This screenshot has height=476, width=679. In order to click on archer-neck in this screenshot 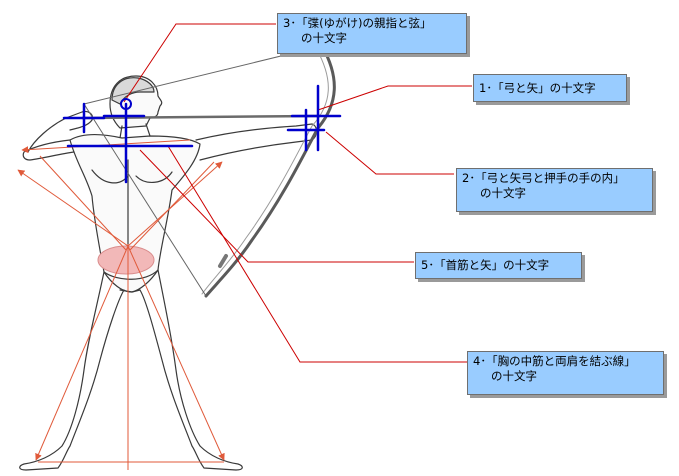, I will do `click(135, 131)`.